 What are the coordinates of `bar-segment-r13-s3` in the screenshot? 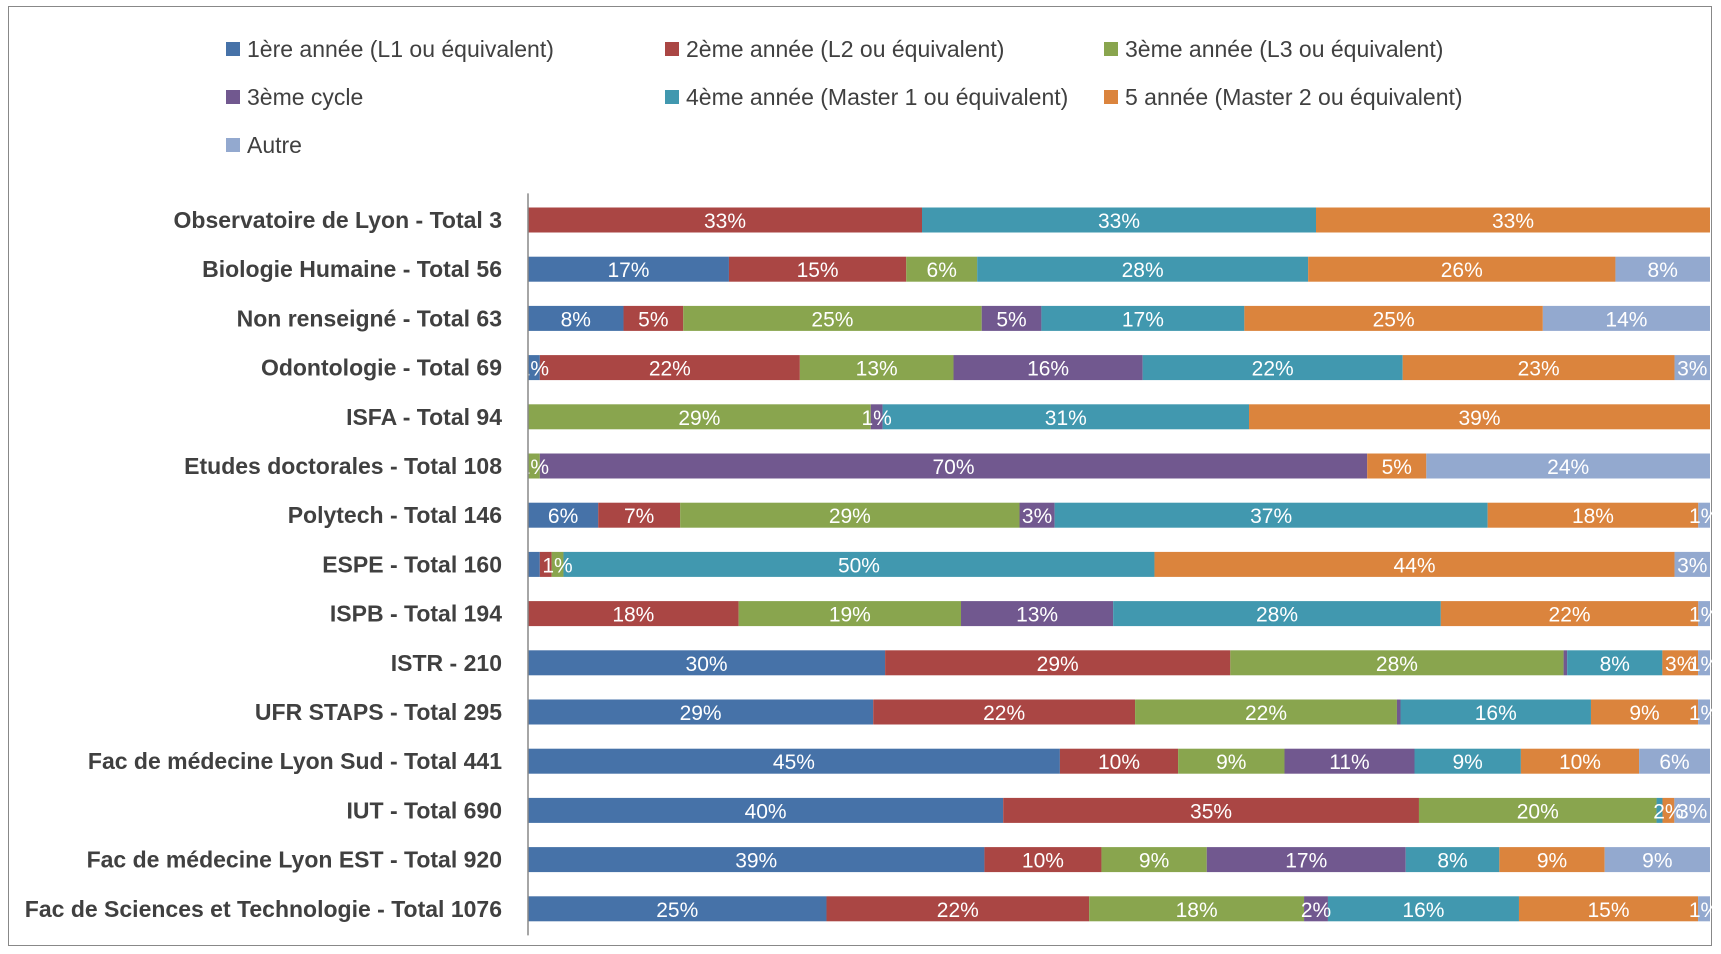 It's located at (1537, 810).